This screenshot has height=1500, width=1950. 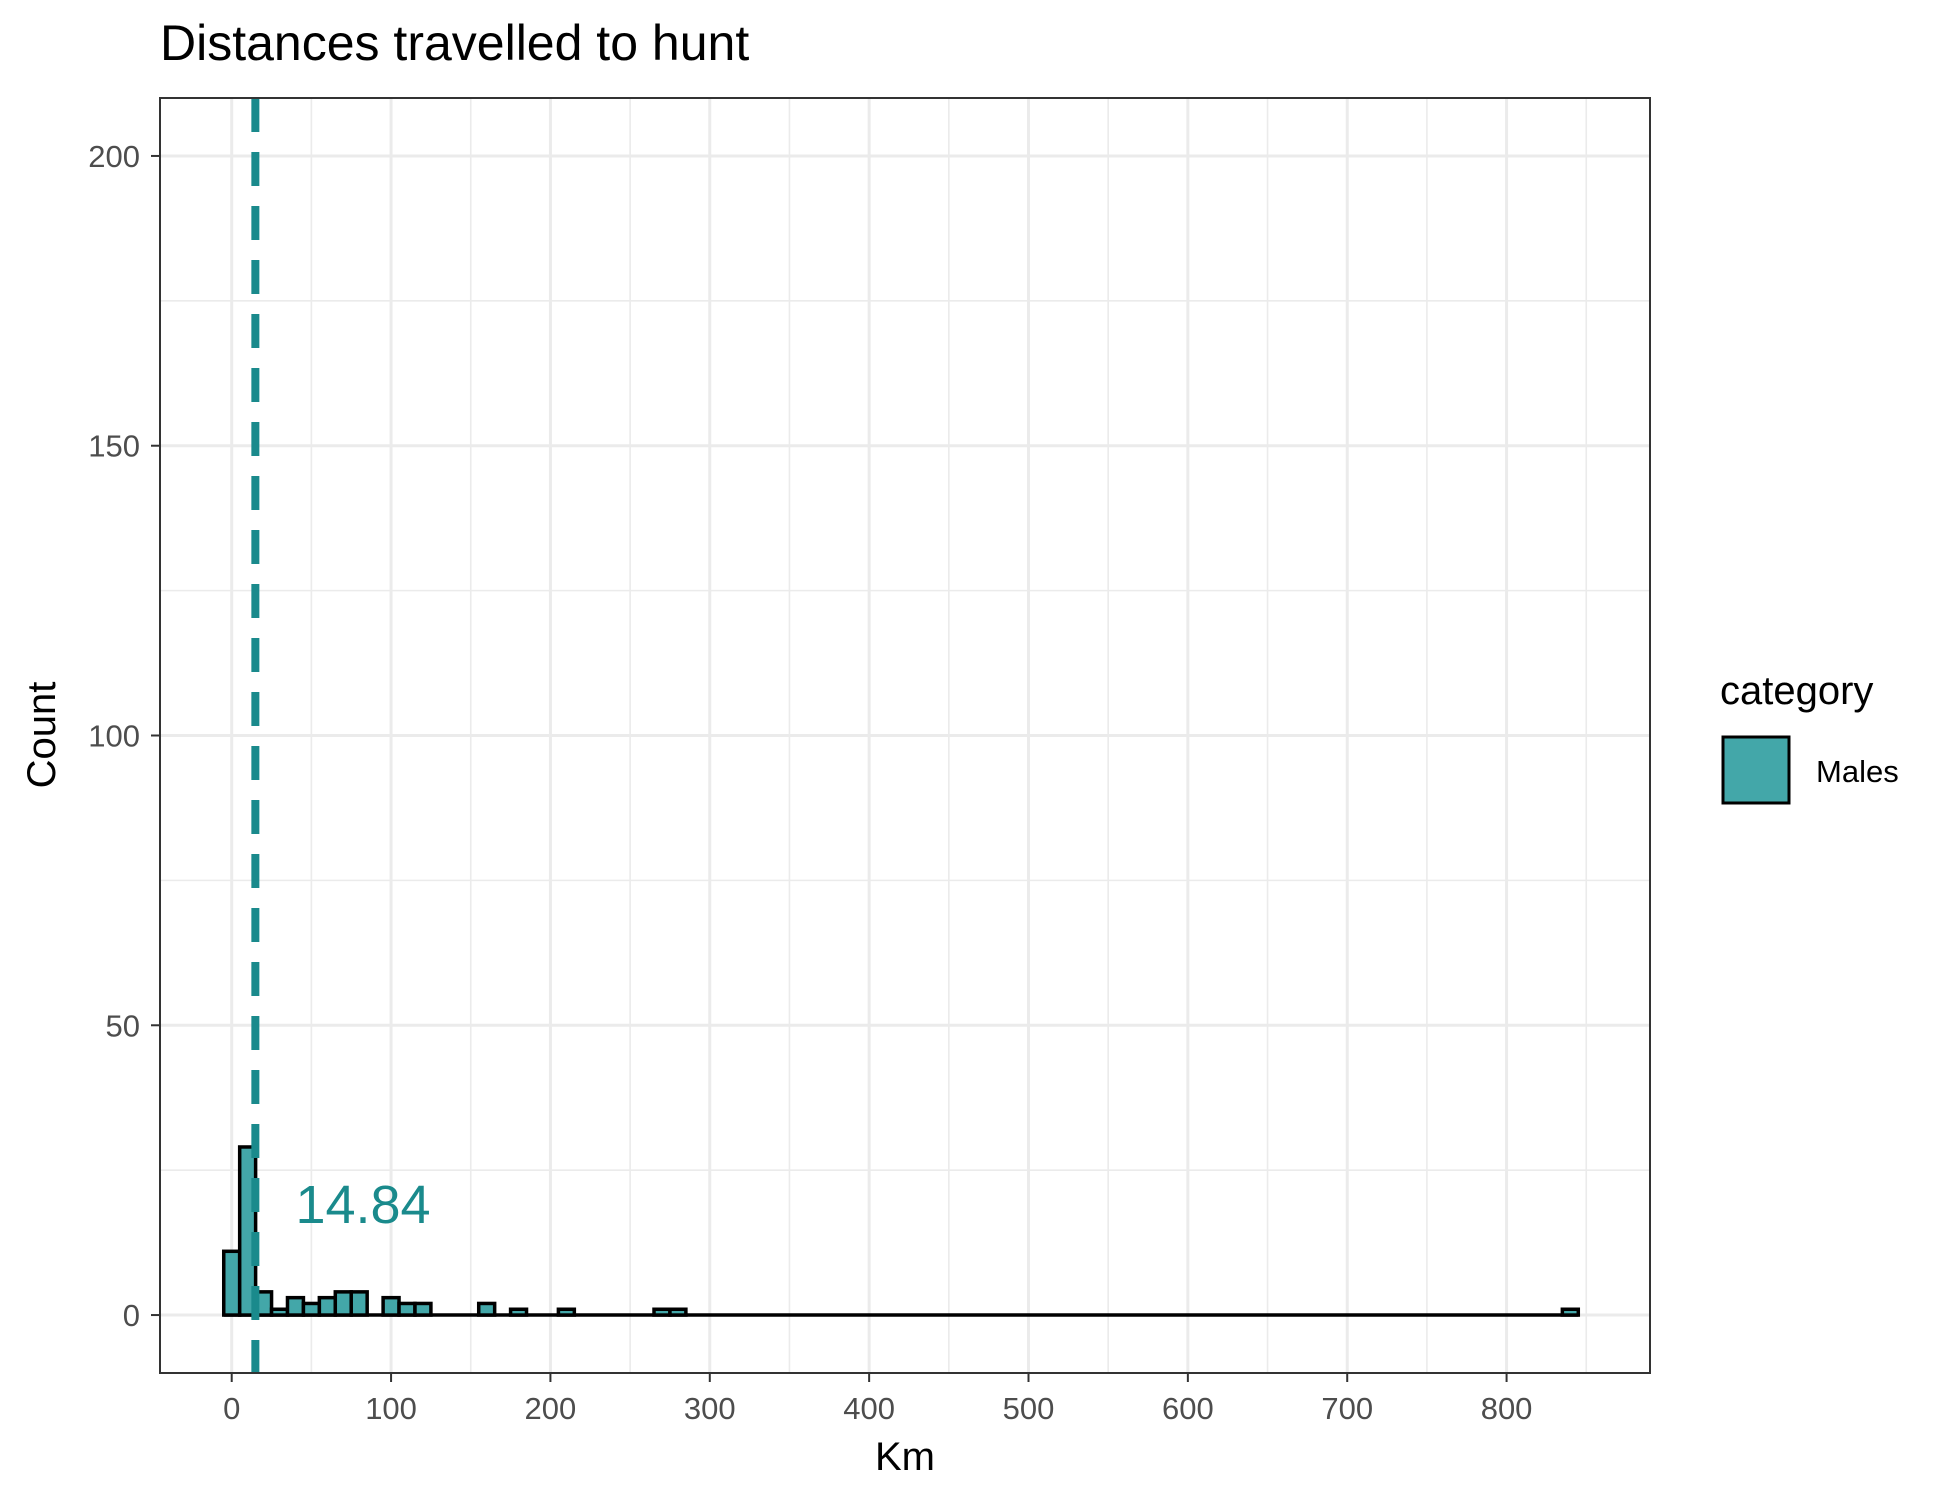 I want to click on y-axis-ticks: 0 50 100 150 200, so click(x=124, y=736).